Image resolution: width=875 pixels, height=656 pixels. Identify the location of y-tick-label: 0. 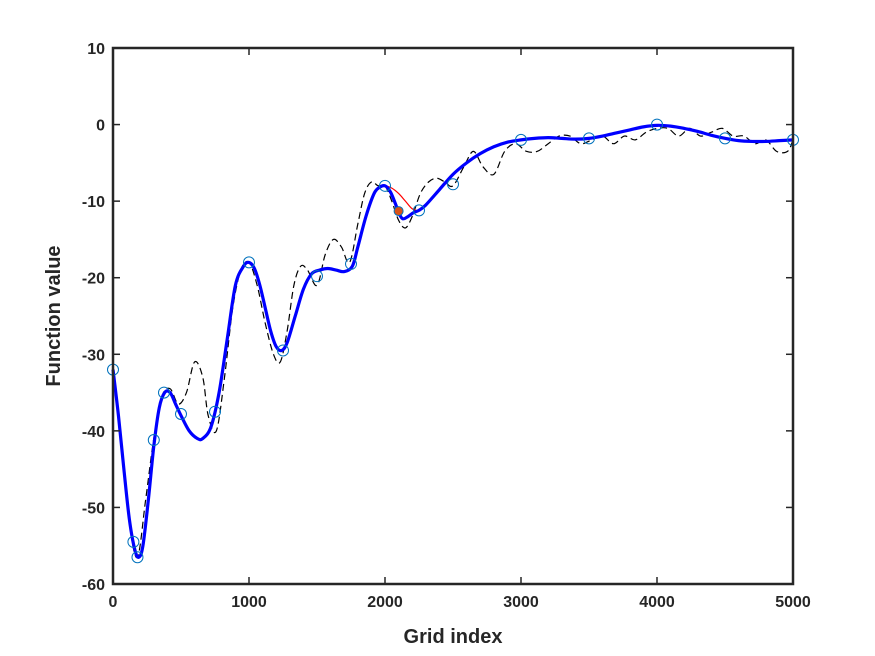
(100, 126).